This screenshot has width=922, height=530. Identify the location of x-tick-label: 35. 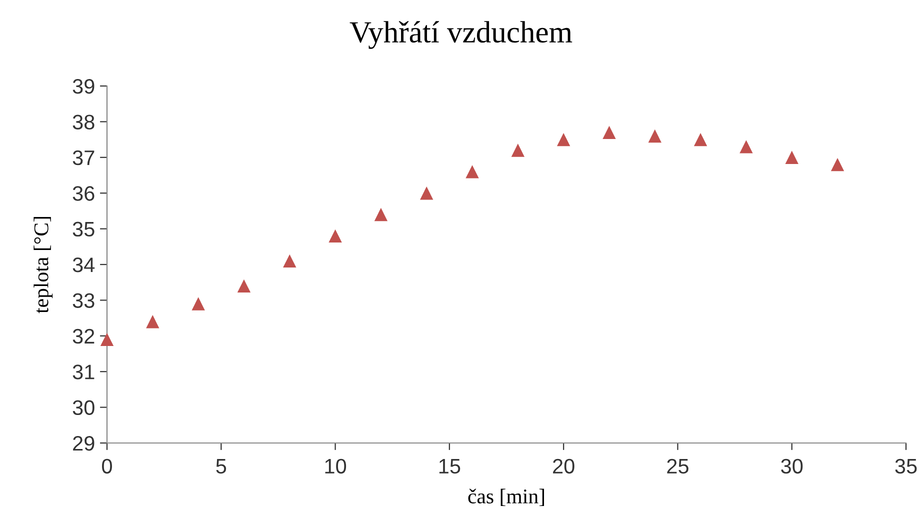
(906, 466).